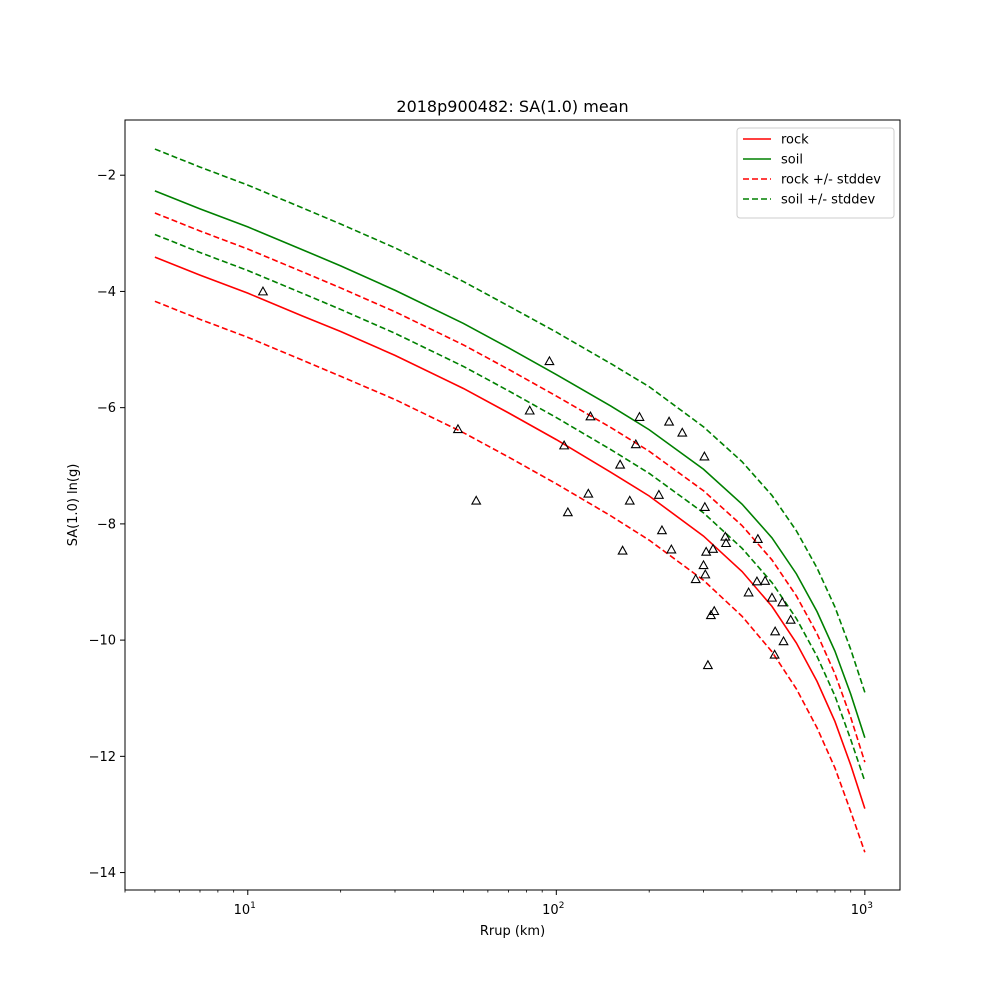 This screenshot has height=1000, width=1000. Describe the element at coordinates (102, 873) in the screenshot. I see `y-tick-label: −14` at that location.